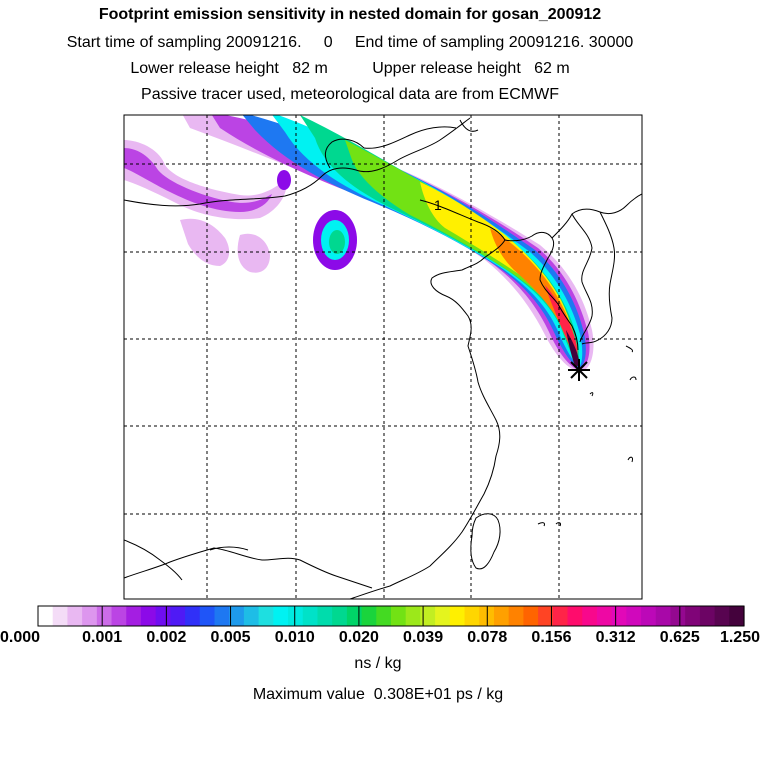 This screenshot has width=768, height=768. I want to click on colorbar-cells, so click(391, 616).